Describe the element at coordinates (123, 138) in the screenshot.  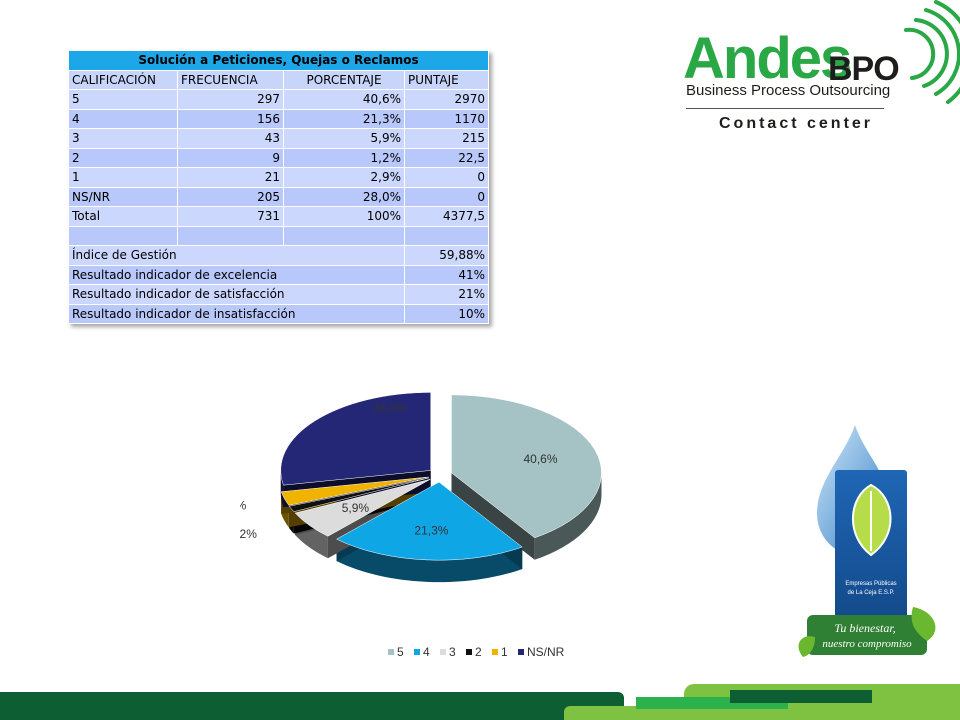
I see `table-cell: 3` at that location.